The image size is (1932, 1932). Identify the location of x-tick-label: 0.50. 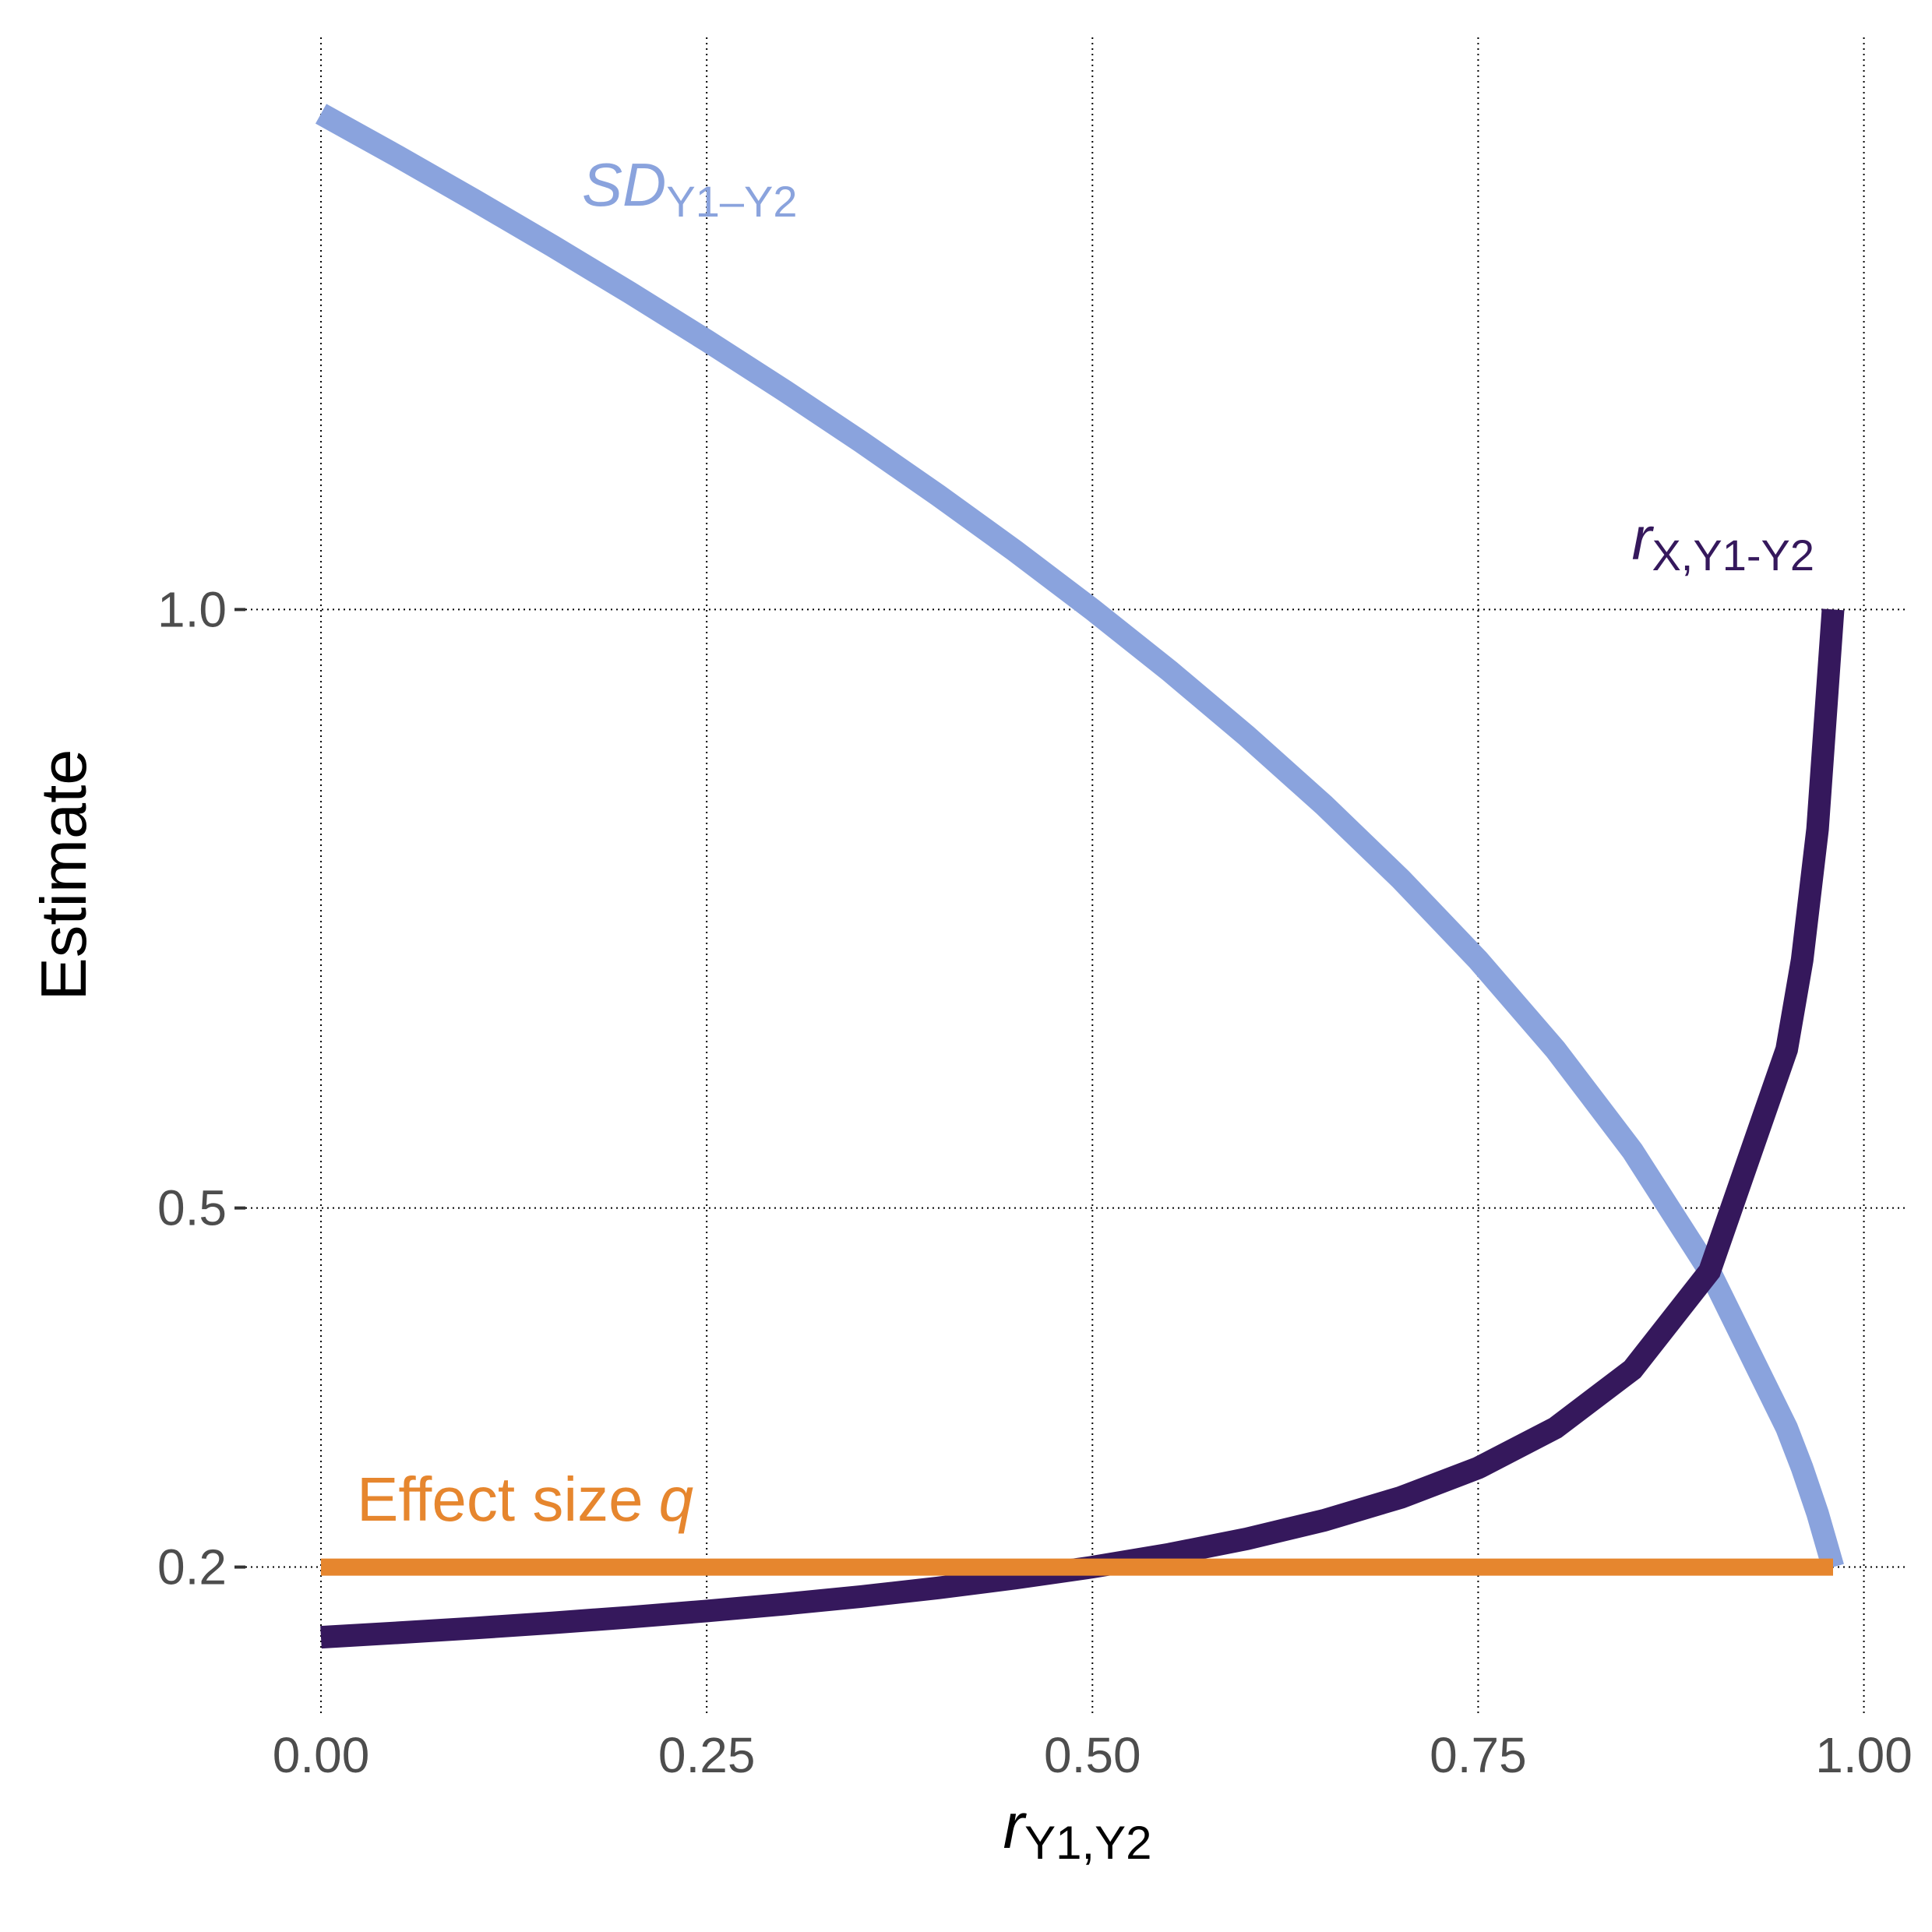
(1093, 1755).